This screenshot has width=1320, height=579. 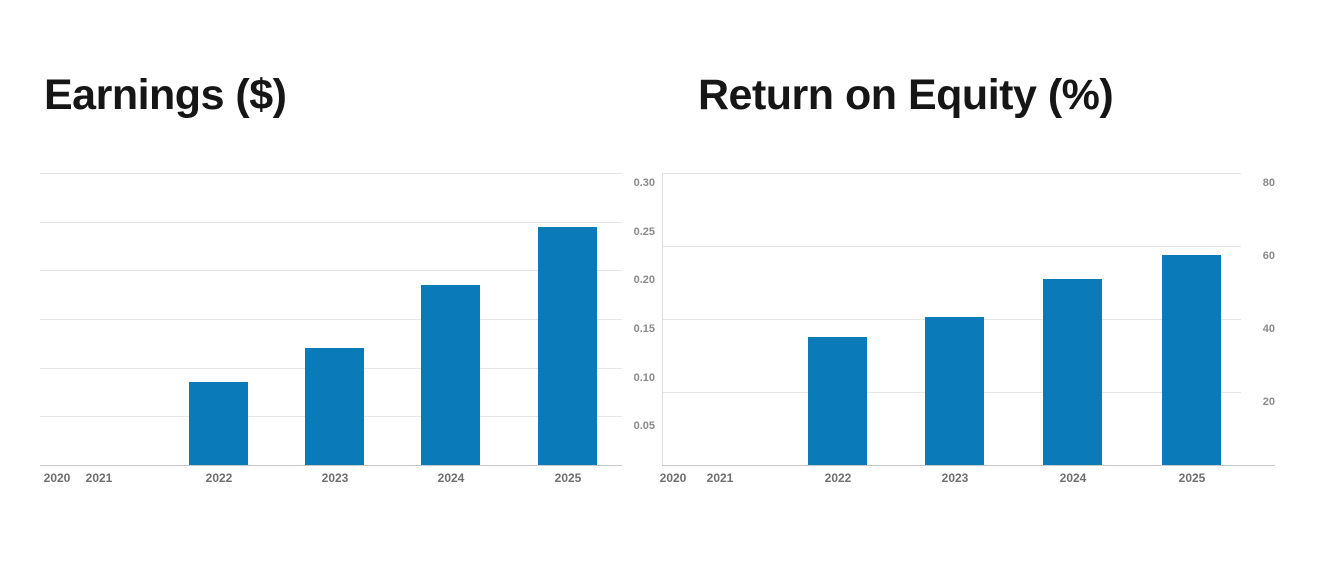 What do you see at coordinates (644, 329) in the screenshot?
I see `y-axis-tick-label: 0.15` at bounding box center [644, 329].